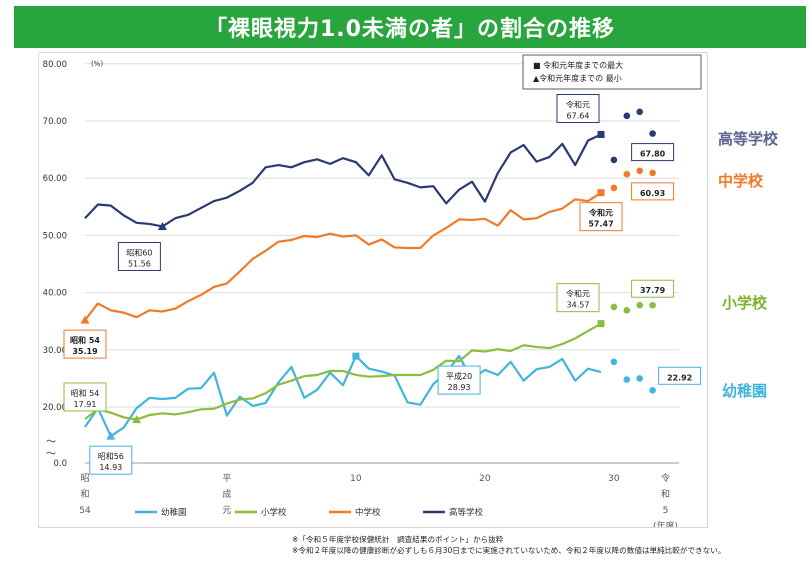 This screenshot has width=812, height=564. What do you see at coordinates (578, 305) in the screenshot?
I see `annotation-text: 34.57` at bounding box center [578, 305].